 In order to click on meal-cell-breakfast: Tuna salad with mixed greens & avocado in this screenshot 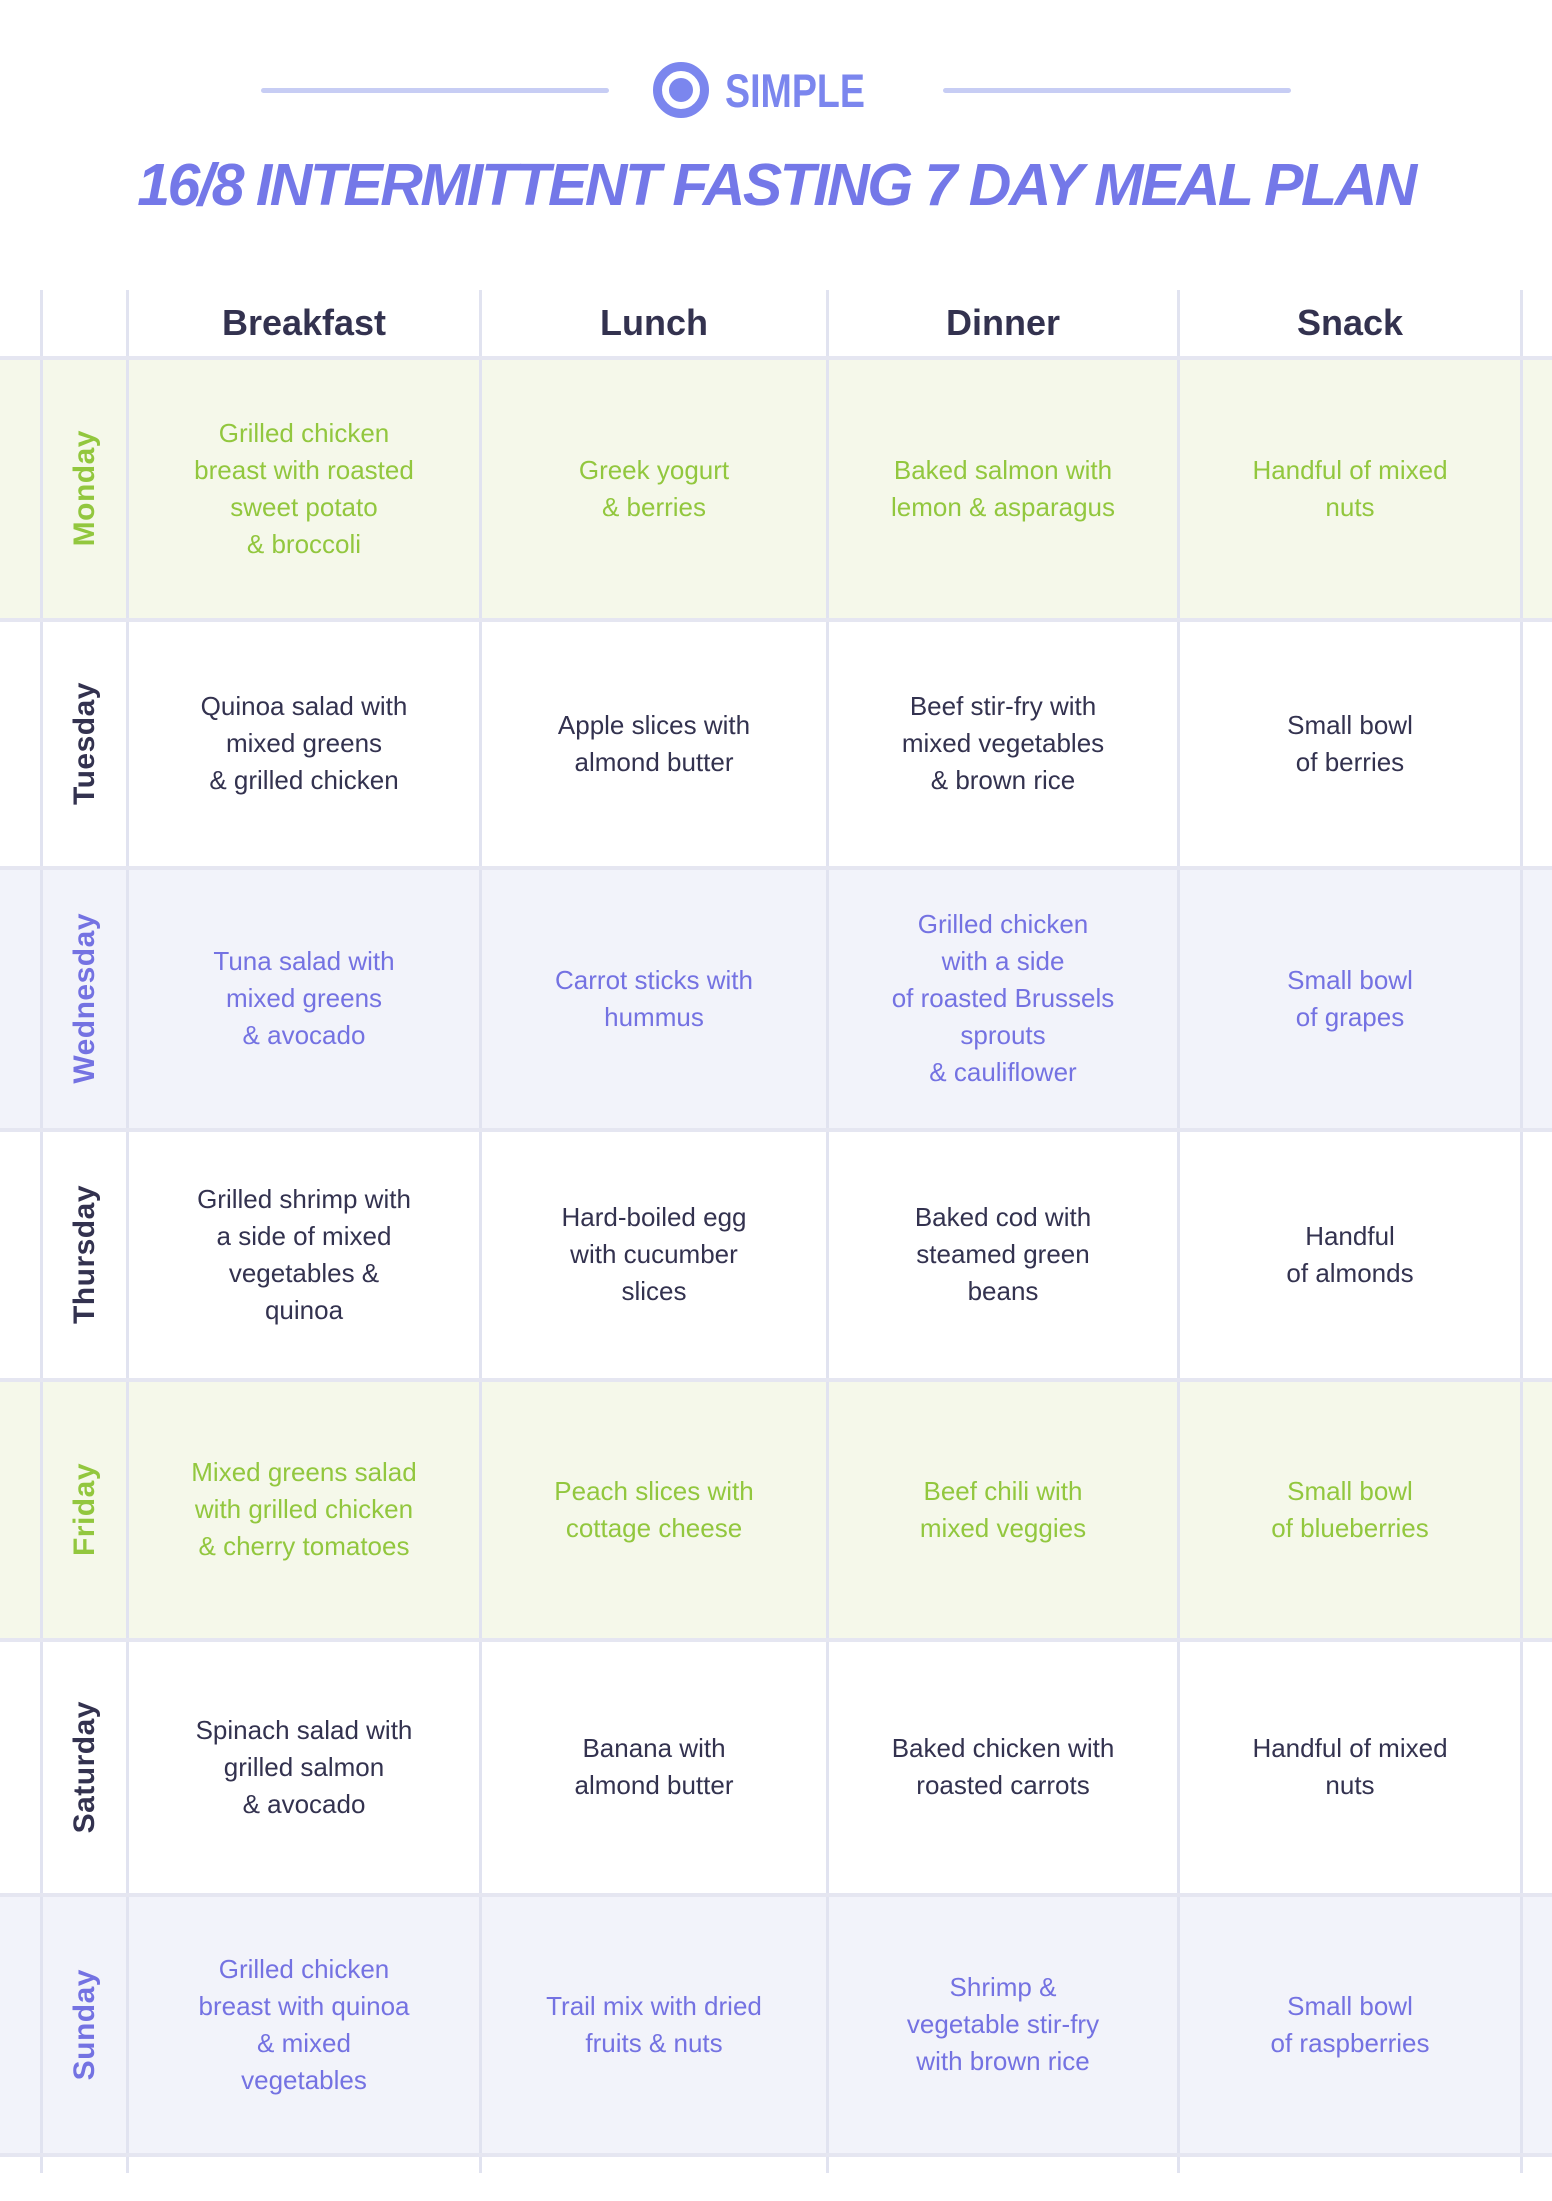, I will do `click(302, 998)`.